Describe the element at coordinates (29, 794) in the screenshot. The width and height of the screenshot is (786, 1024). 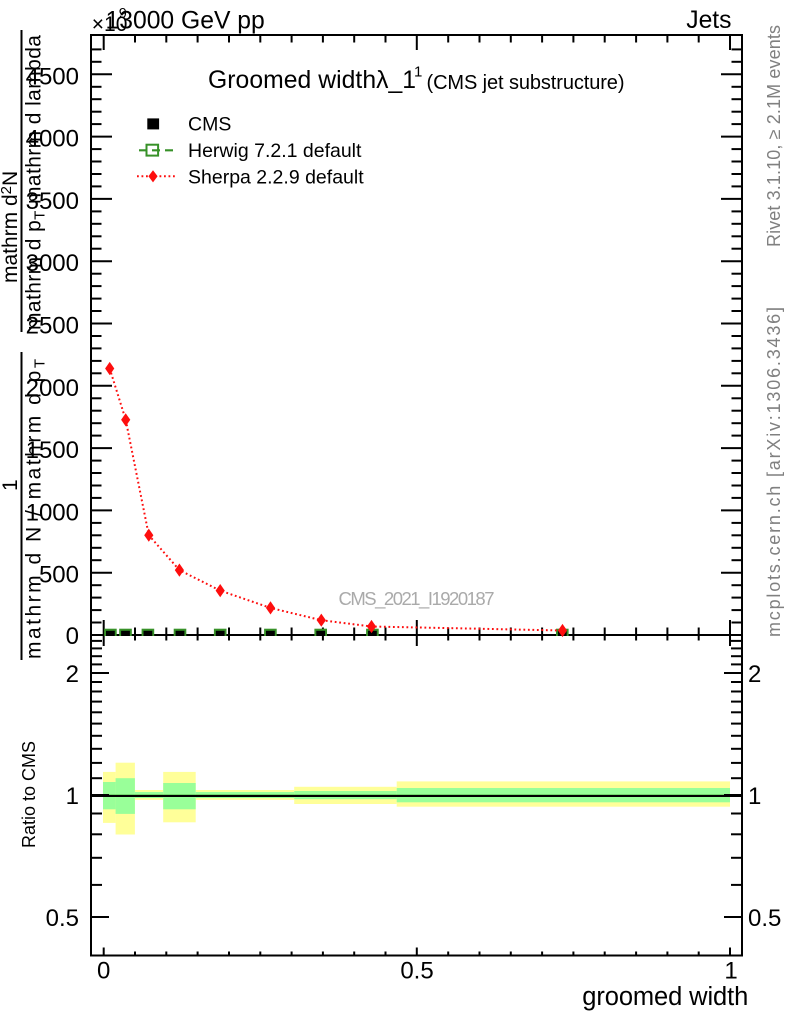
I see `svg-text: Ratio to CMS` at that location.